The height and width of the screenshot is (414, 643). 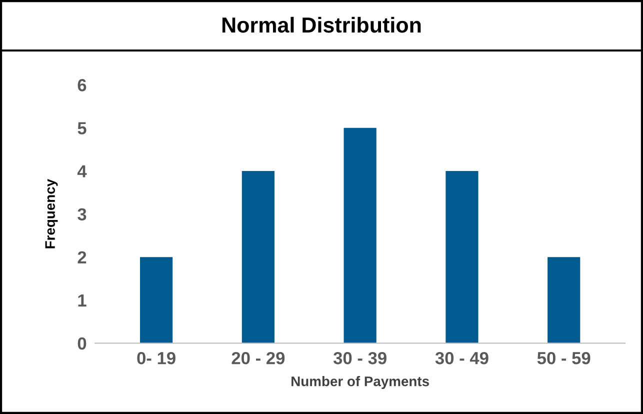 What do you see at coordinates (82, 343) in the screenshot?
I see `y-tick-label: 0` at bounding box center [82, 343].